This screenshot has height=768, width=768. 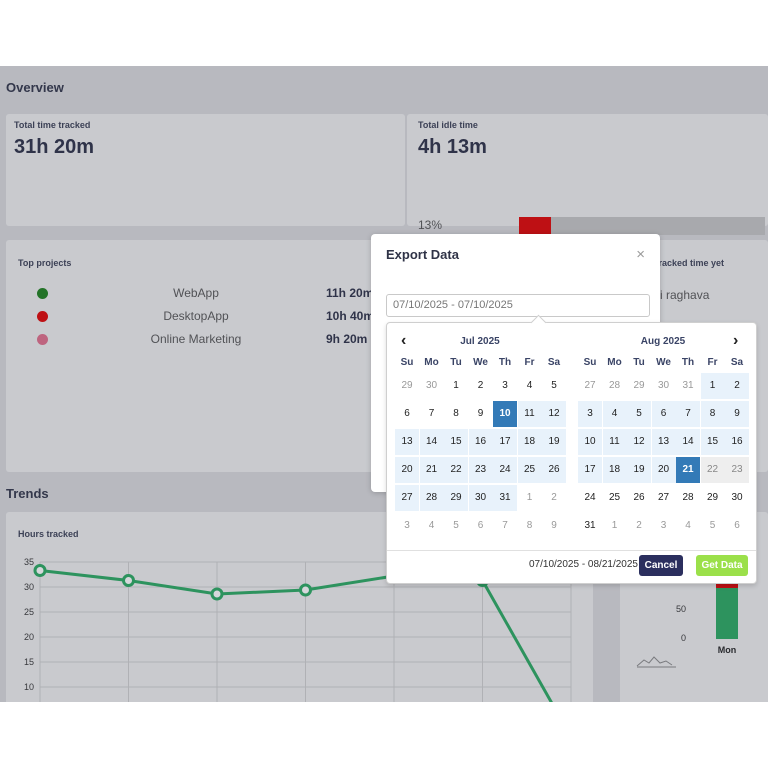 I want to click on date-range-input: 07/10/2025 - 07/10/2025, so click(x=518, y=305).